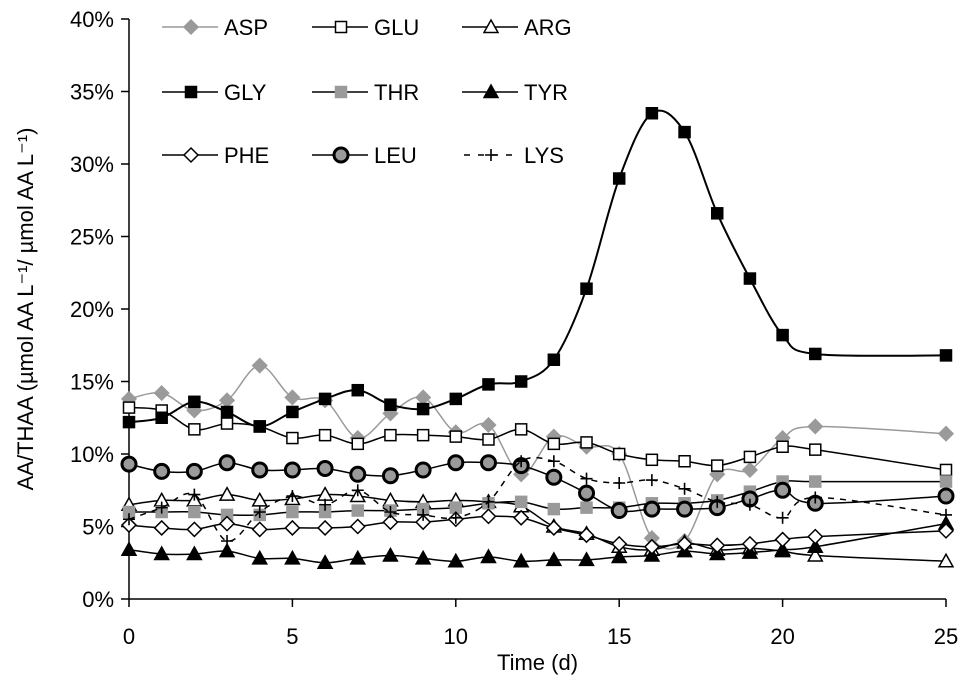  I want to click on series-line-glu, so click(537, 438).